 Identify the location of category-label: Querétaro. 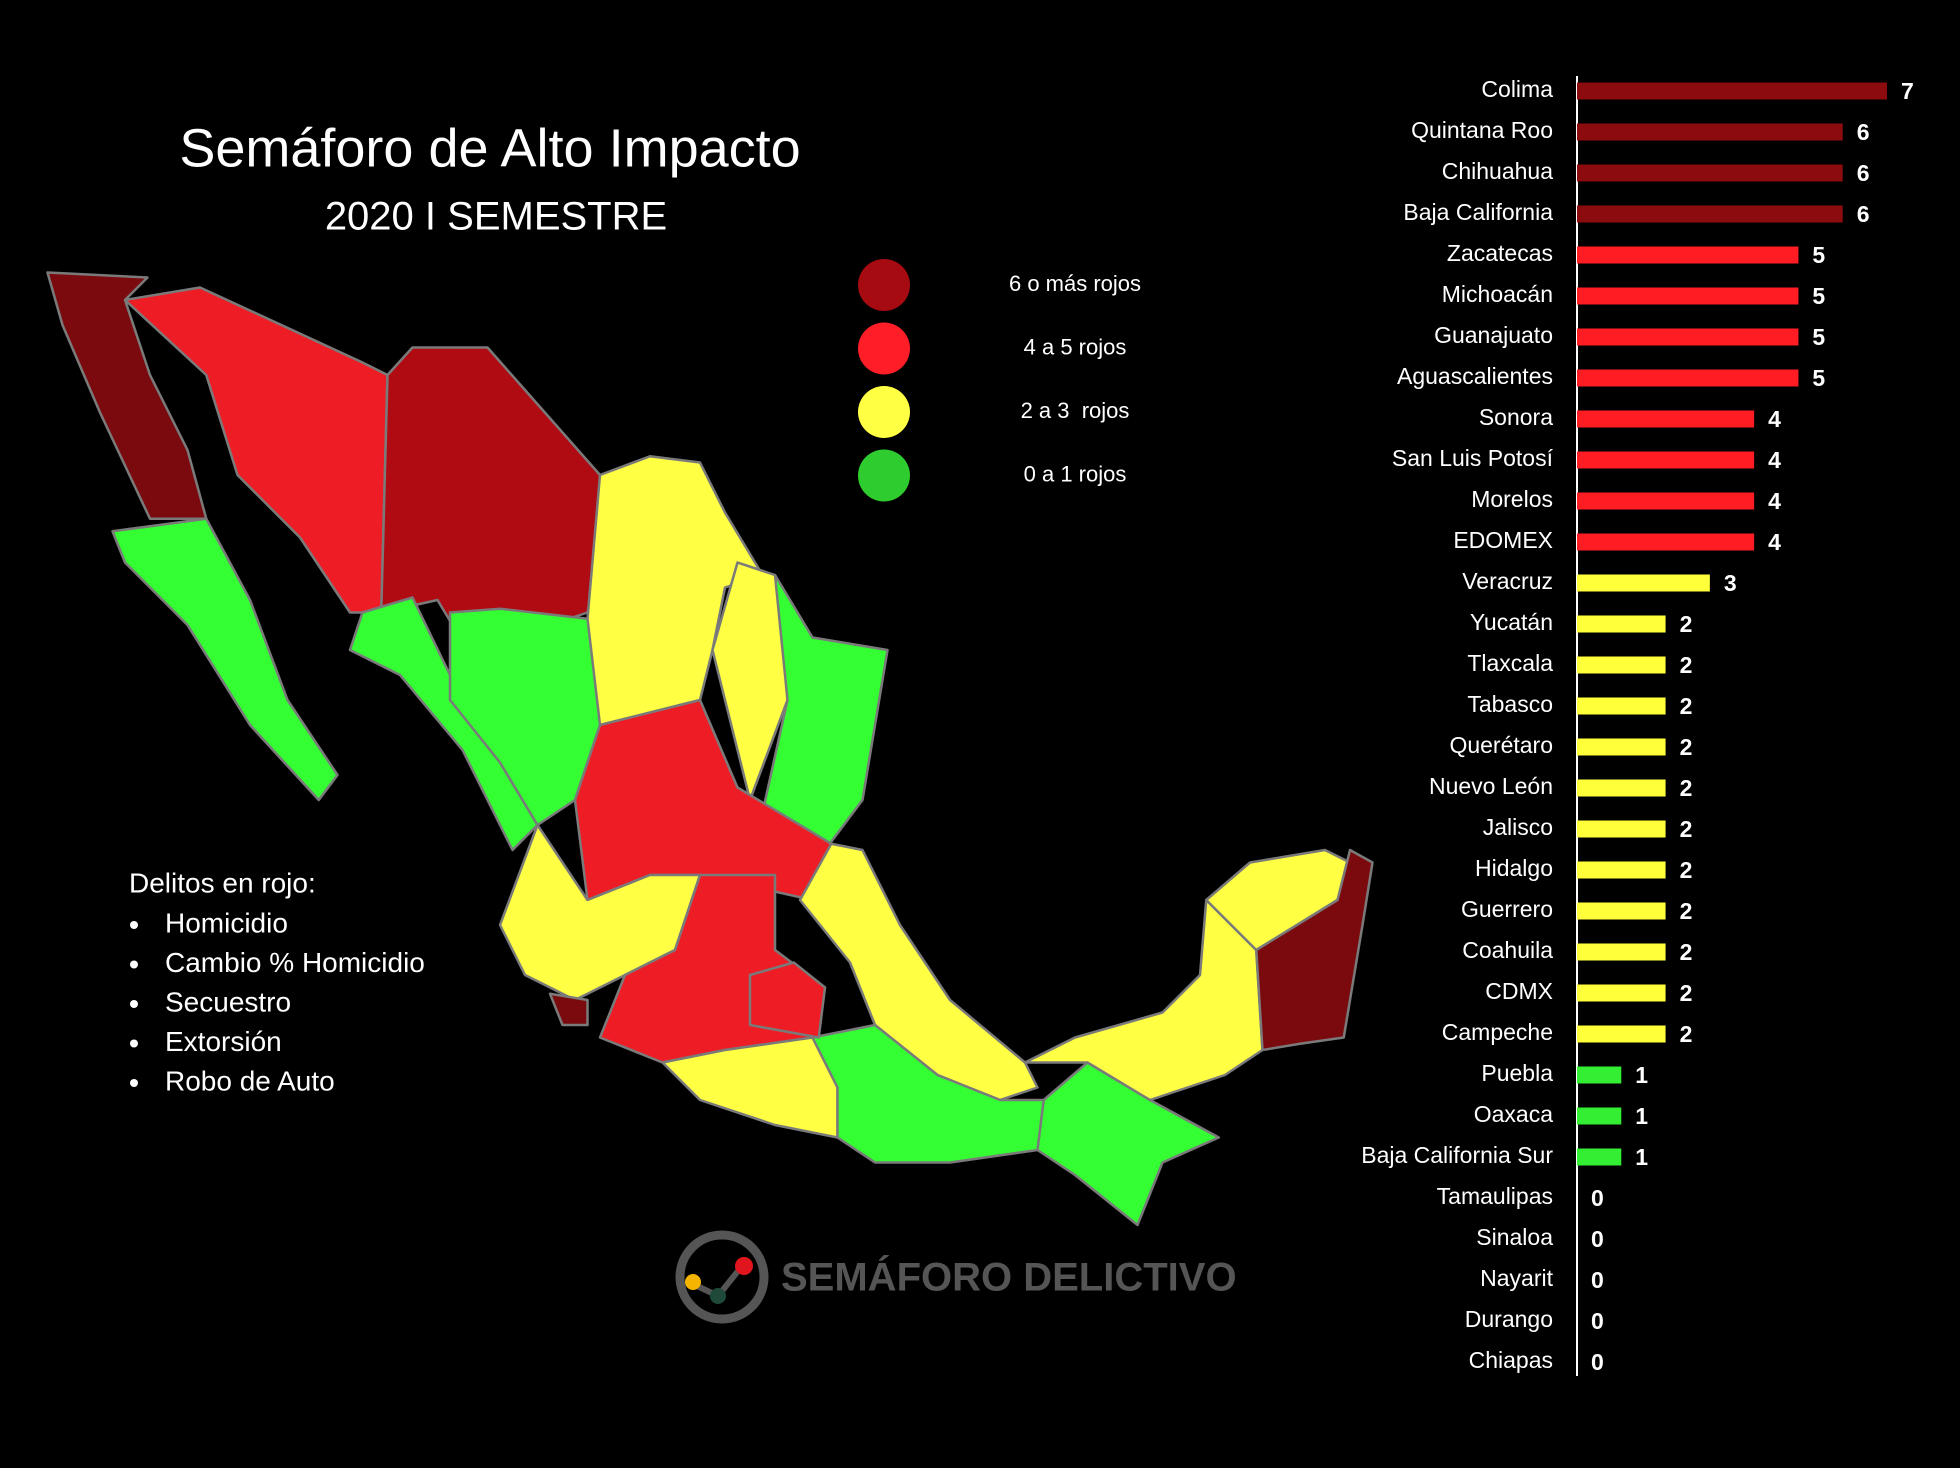
(1501, 745).